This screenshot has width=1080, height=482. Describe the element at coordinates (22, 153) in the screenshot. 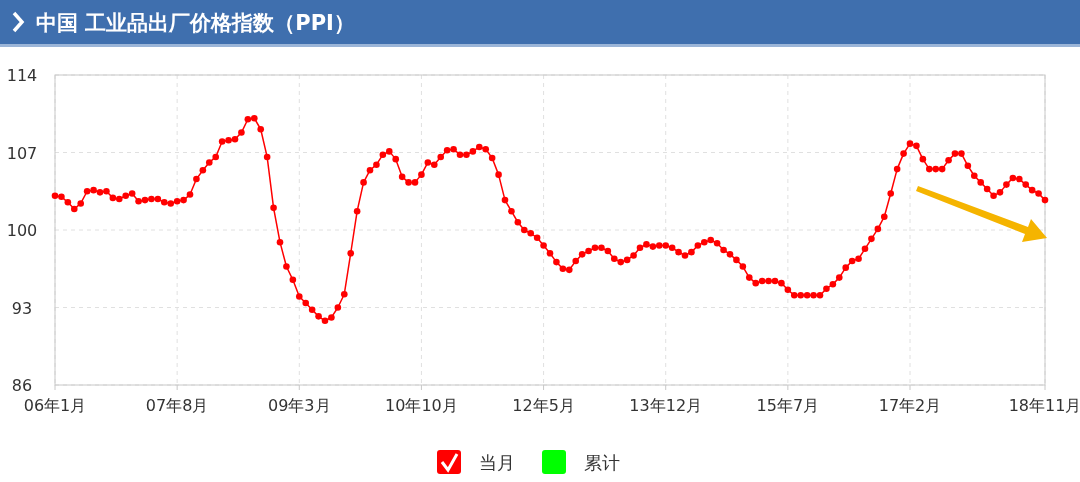

I see `y-tick-label: 107` at that location.